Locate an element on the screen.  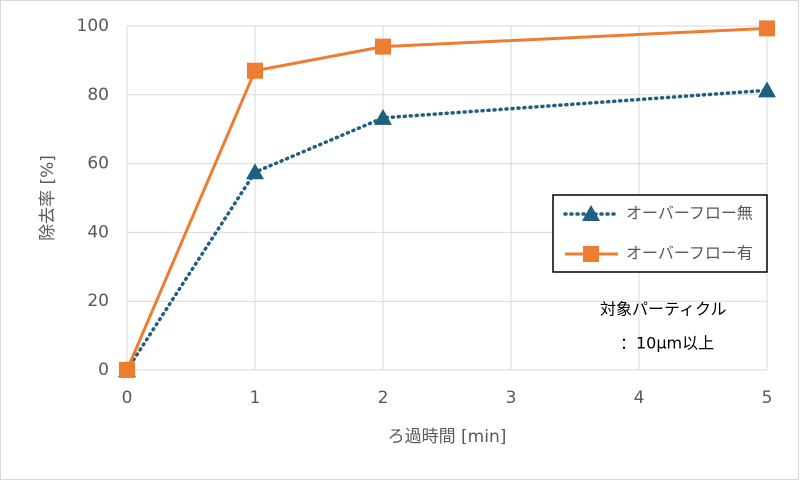
annotation: ：10μm以上 is located at coordinates (667, 343).